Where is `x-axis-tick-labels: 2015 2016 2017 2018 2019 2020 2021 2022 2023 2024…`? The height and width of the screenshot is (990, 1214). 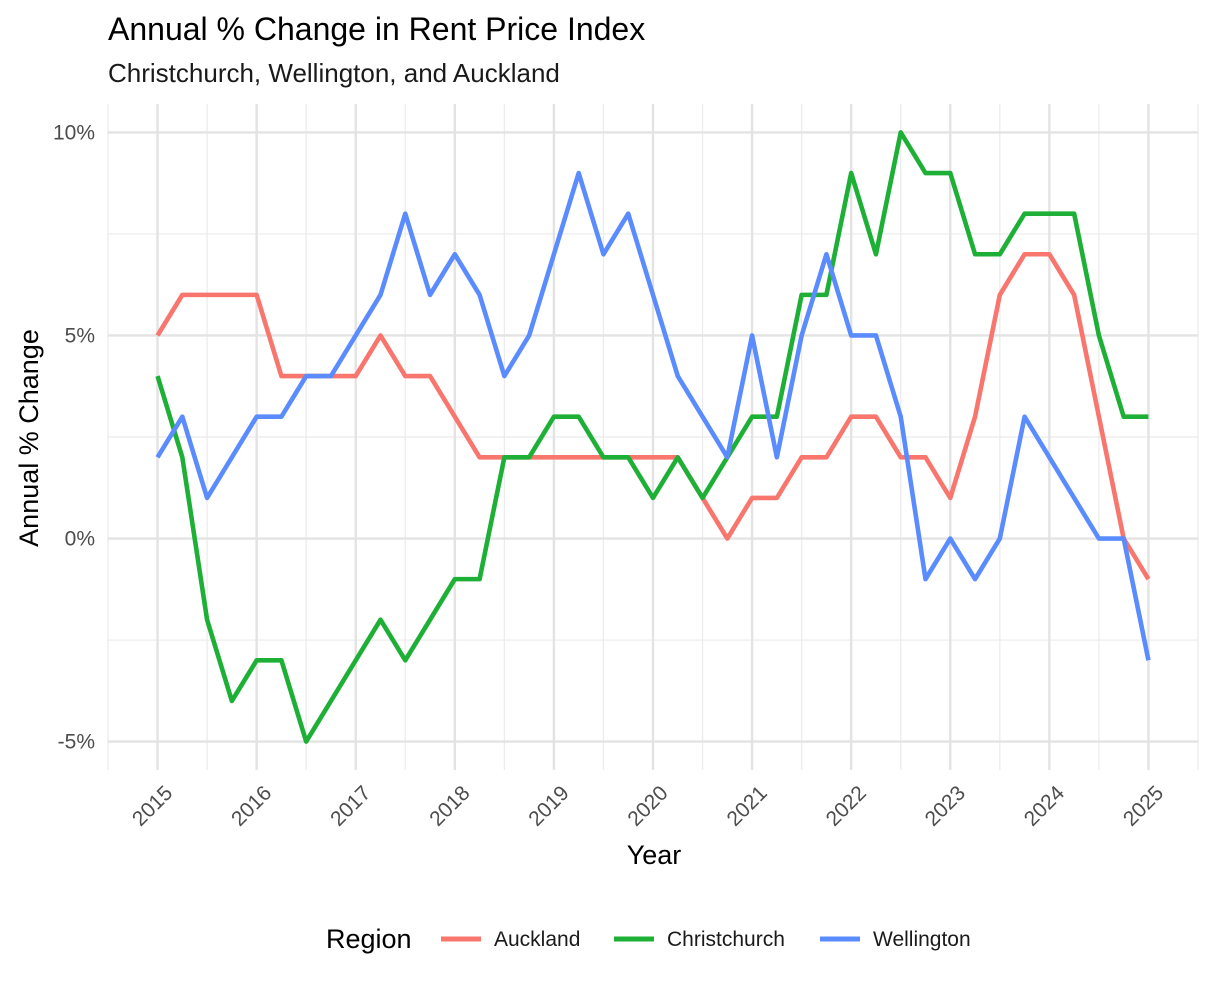 x-axis-tick-labels: 2015 2016 2017 2018 2019 2020 2021 2022 2023 2024… is located at coordinates (648, 806).